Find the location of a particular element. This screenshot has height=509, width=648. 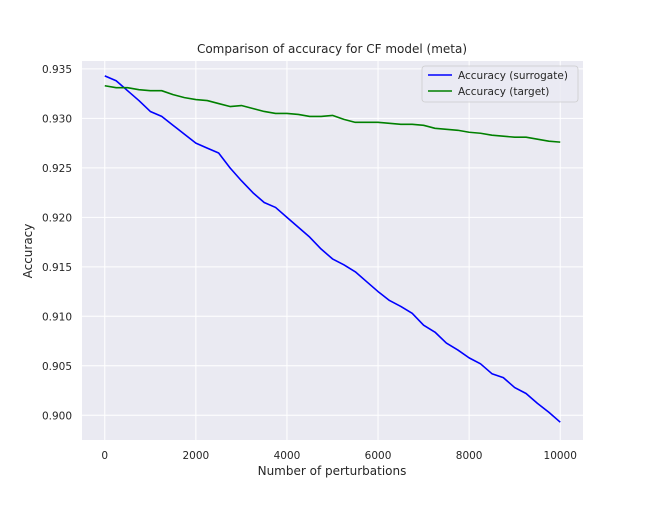

y-tick-label: 0.925 is located at coordinates (57, 169).